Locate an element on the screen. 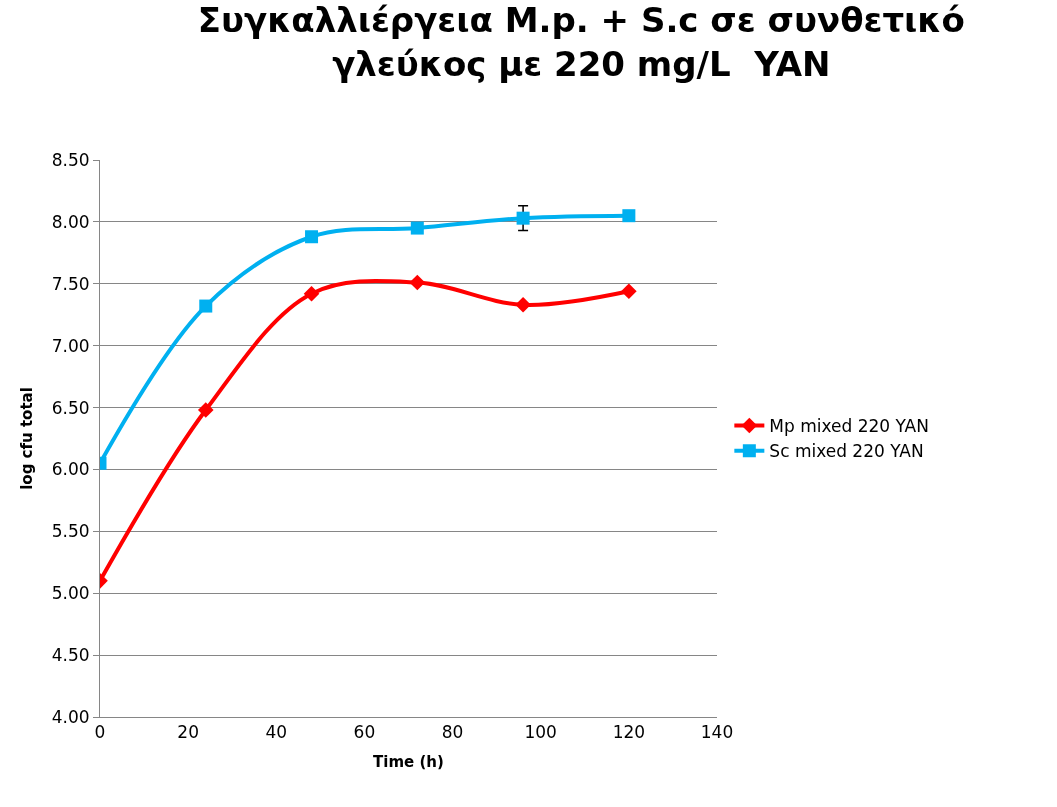 The image size is (1057, 807). legend-label: Sc mixed 220 YAN is located at coordinates (846, 451).